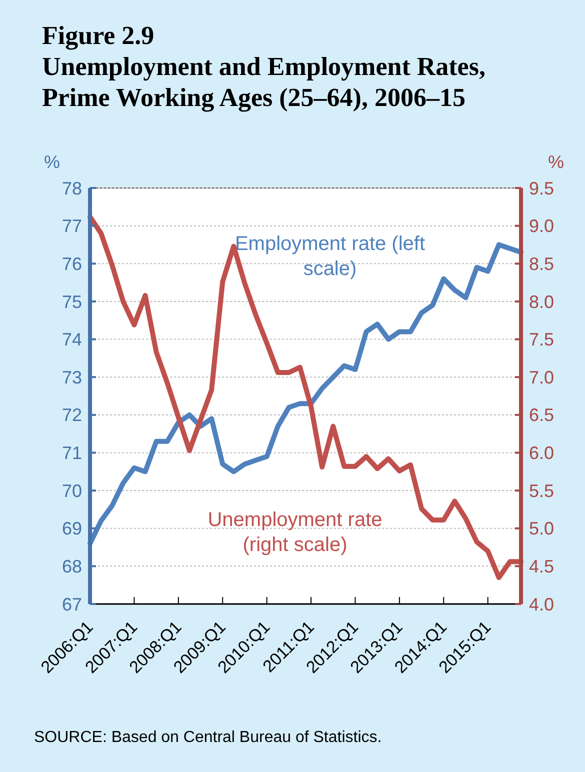 The width and height of the screenshot is (585, 772). Describe the element at coordinates (541, 415) in the screenshot. I see `y2-tick-label: 6.5` at that location.